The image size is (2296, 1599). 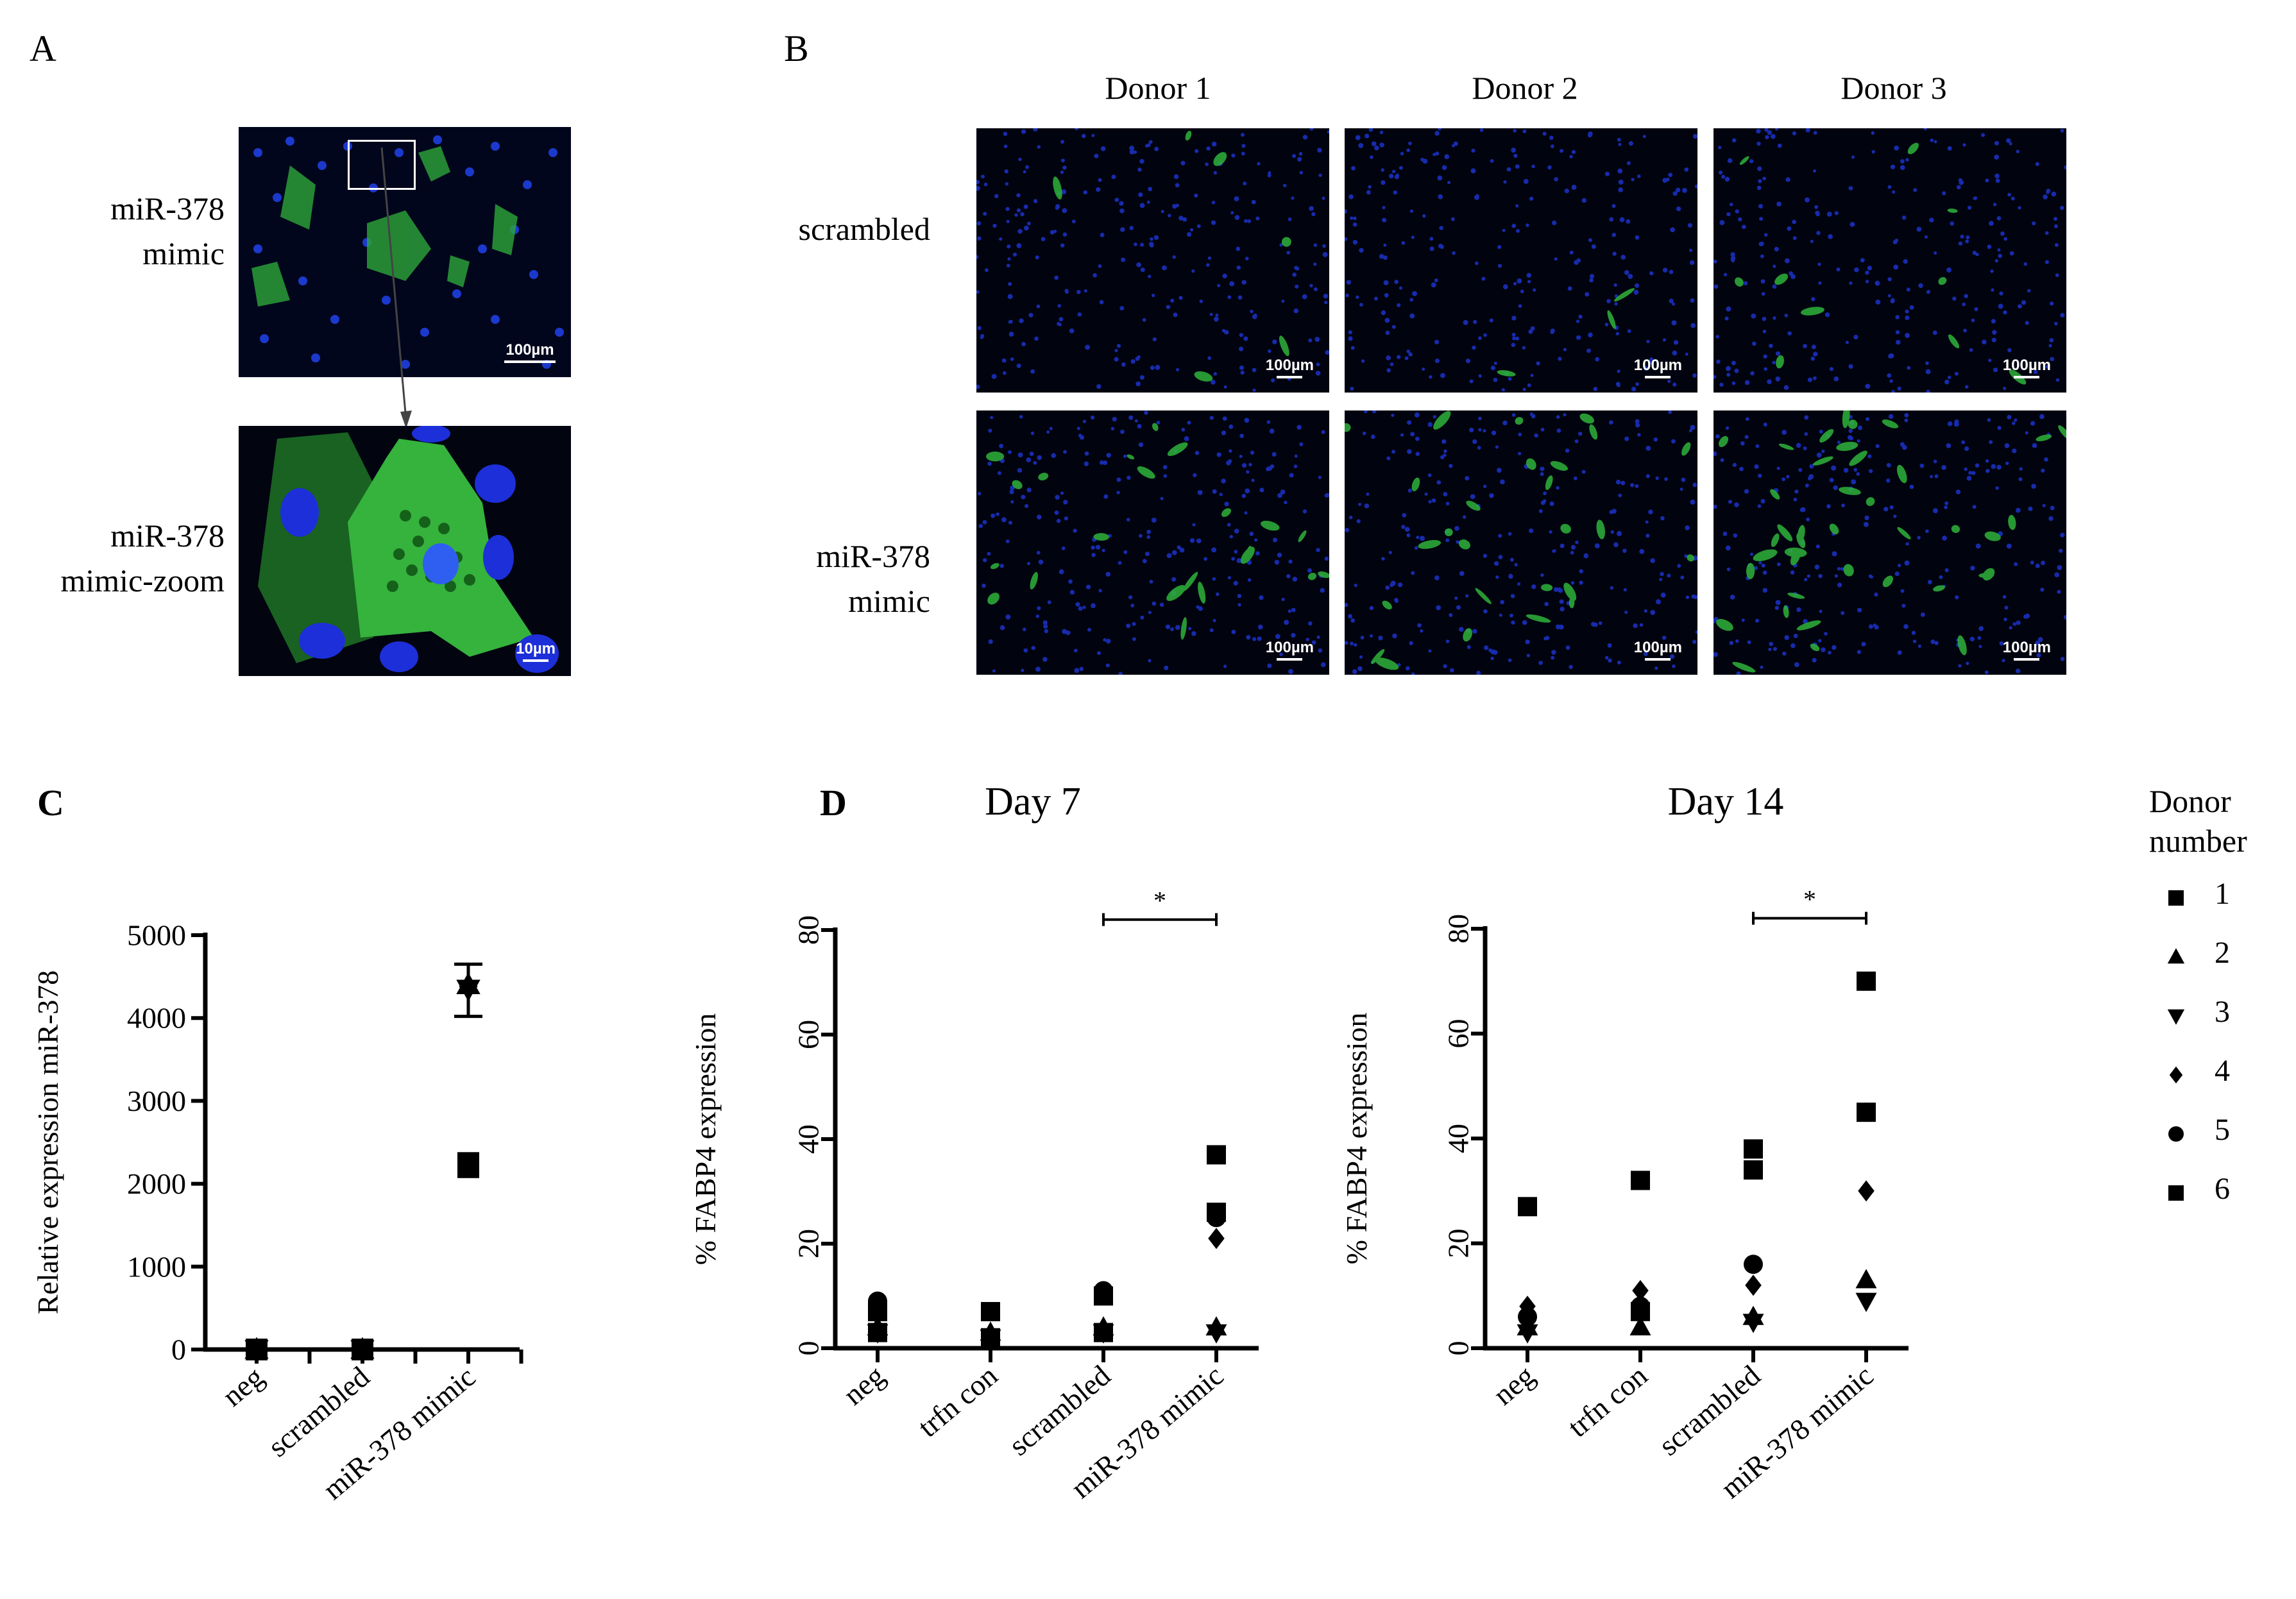 I want to click on y-tick-label: 2000, so click(x=156, y=1184).